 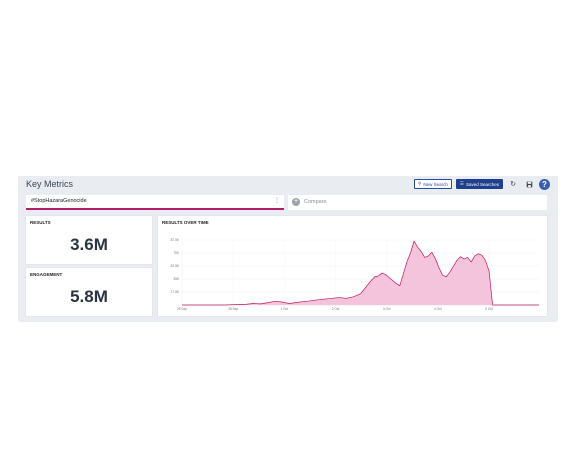 I want to click on refresh-button: ↻, so click(x=513, y=184).